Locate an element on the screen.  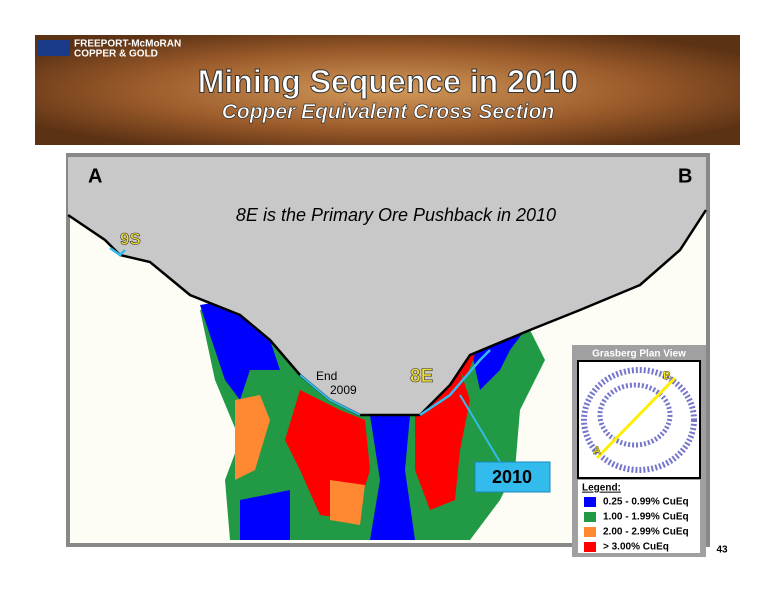
legend-label: 1.00 - 1.99% CuEq is located at coordinates (646, 517).